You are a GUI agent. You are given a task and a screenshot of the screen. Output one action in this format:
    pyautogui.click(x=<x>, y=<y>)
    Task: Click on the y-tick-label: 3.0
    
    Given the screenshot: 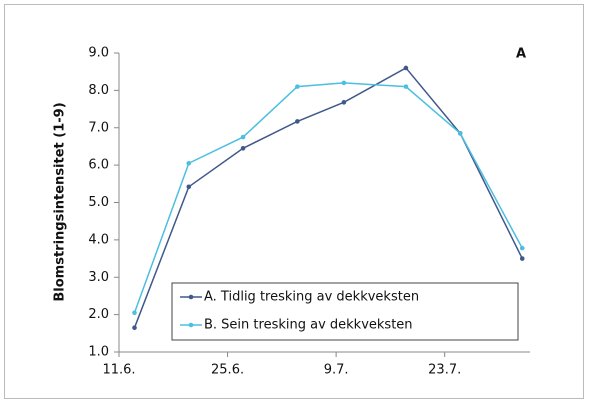 What is the action you would take?
    pyautogui.click(x=98, y=277)
    